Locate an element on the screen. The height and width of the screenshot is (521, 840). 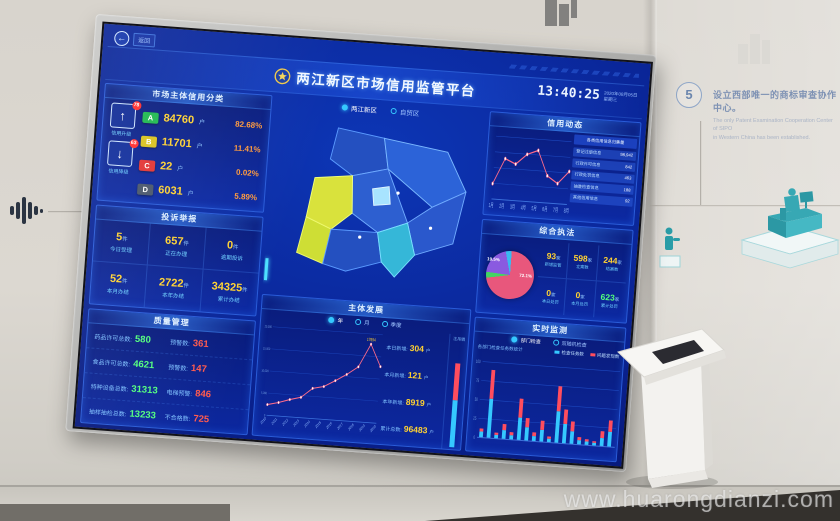
wall-line-left is located at coordinates (74, 212).